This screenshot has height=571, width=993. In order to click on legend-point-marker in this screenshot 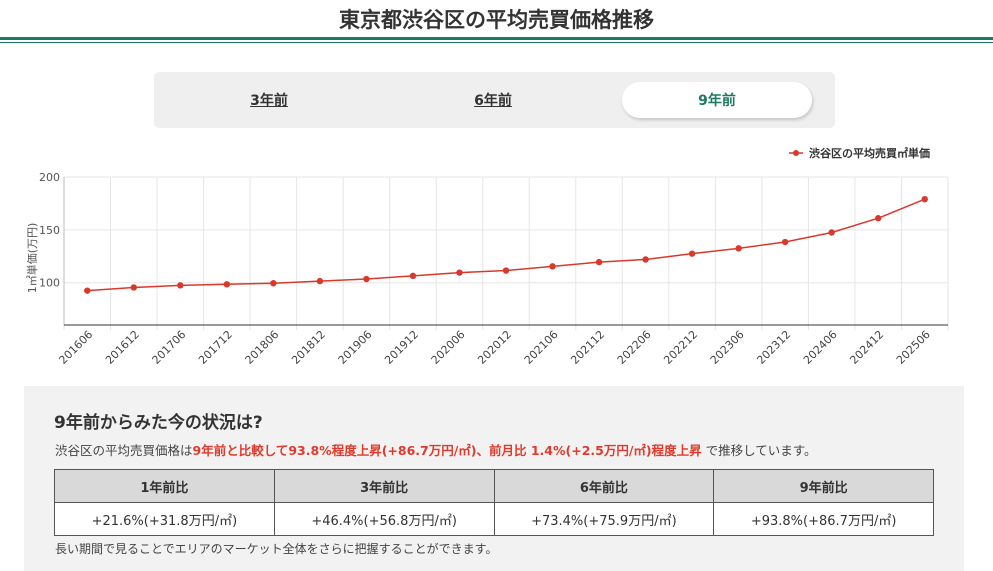, I will do `click(796, 153)`.